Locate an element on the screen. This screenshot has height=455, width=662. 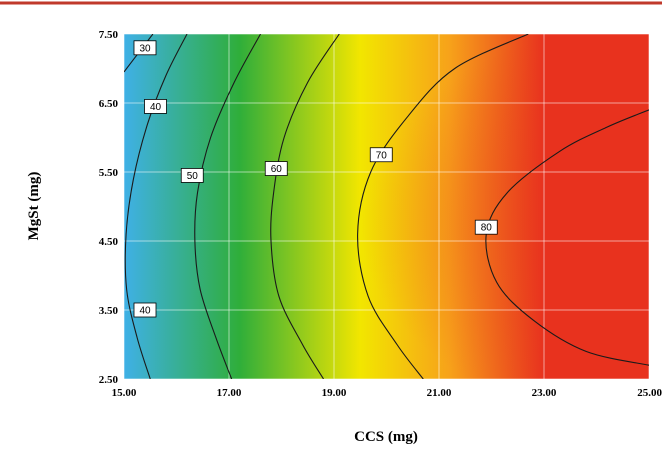
y-tick-label-3: 5.50 is located at coordinates (109, 173).